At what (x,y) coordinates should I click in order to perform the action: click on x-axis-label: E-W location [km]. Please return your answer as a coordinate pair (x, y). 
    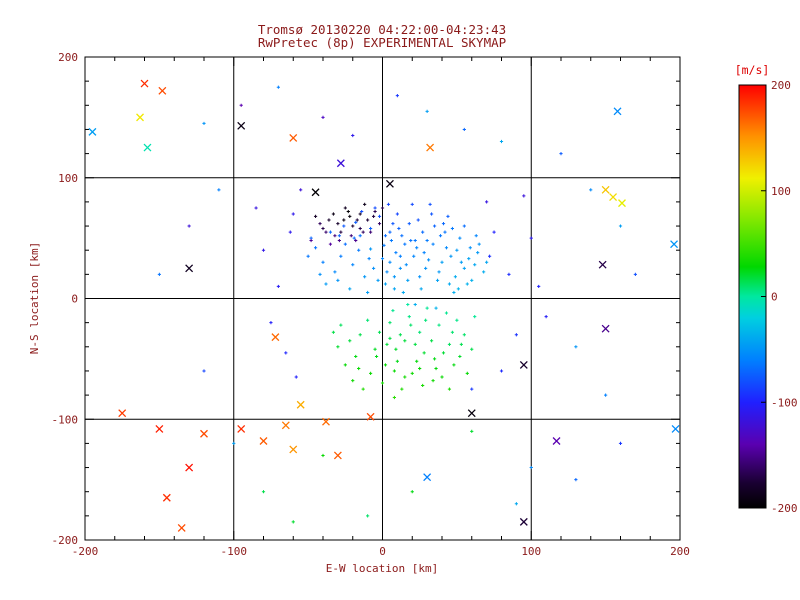
    Looking at the image, I should click on (382, 568).